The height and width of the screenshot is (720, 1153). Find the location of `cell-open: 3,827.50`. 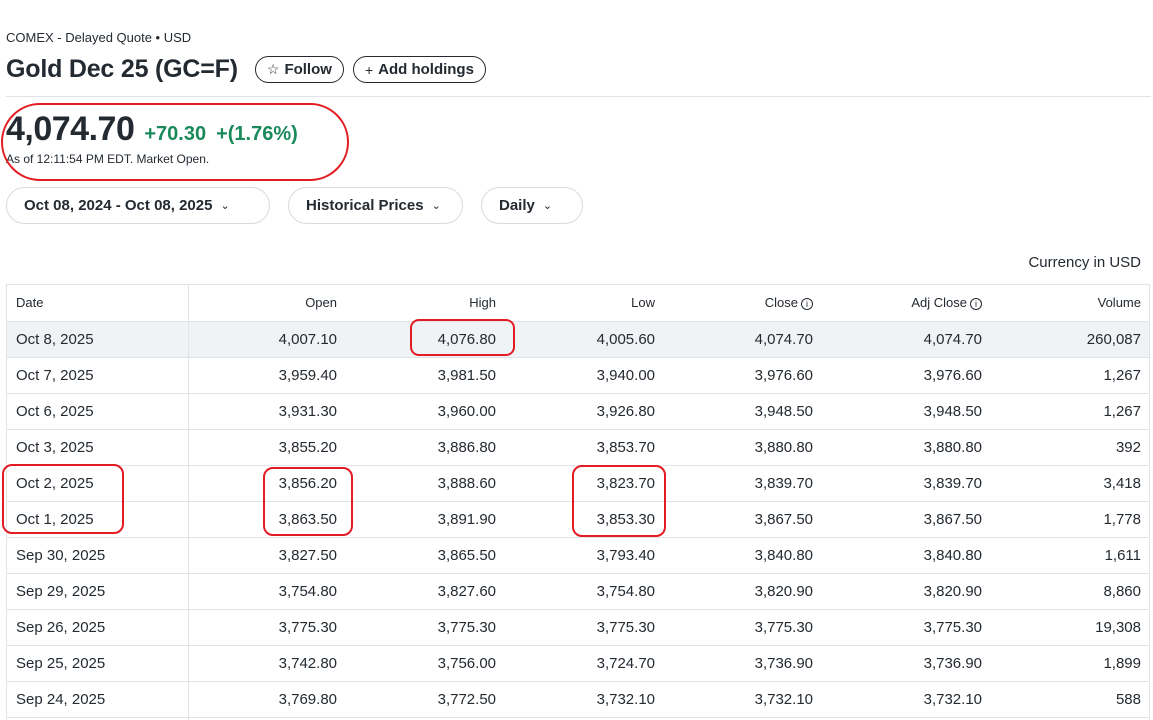

cell-open: 3,827.50 is located at coordinates (267, 554).